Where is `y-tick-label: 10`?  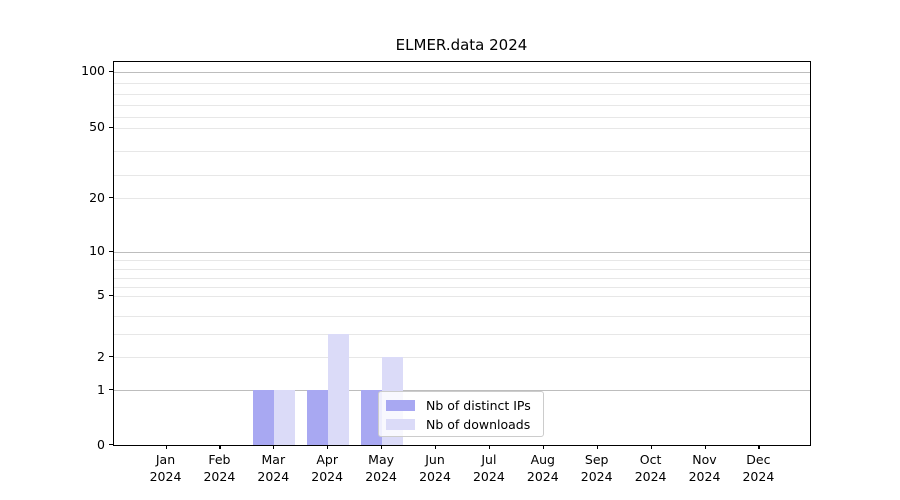 y-tick-label: 10 is located at coordinates (97, 251).